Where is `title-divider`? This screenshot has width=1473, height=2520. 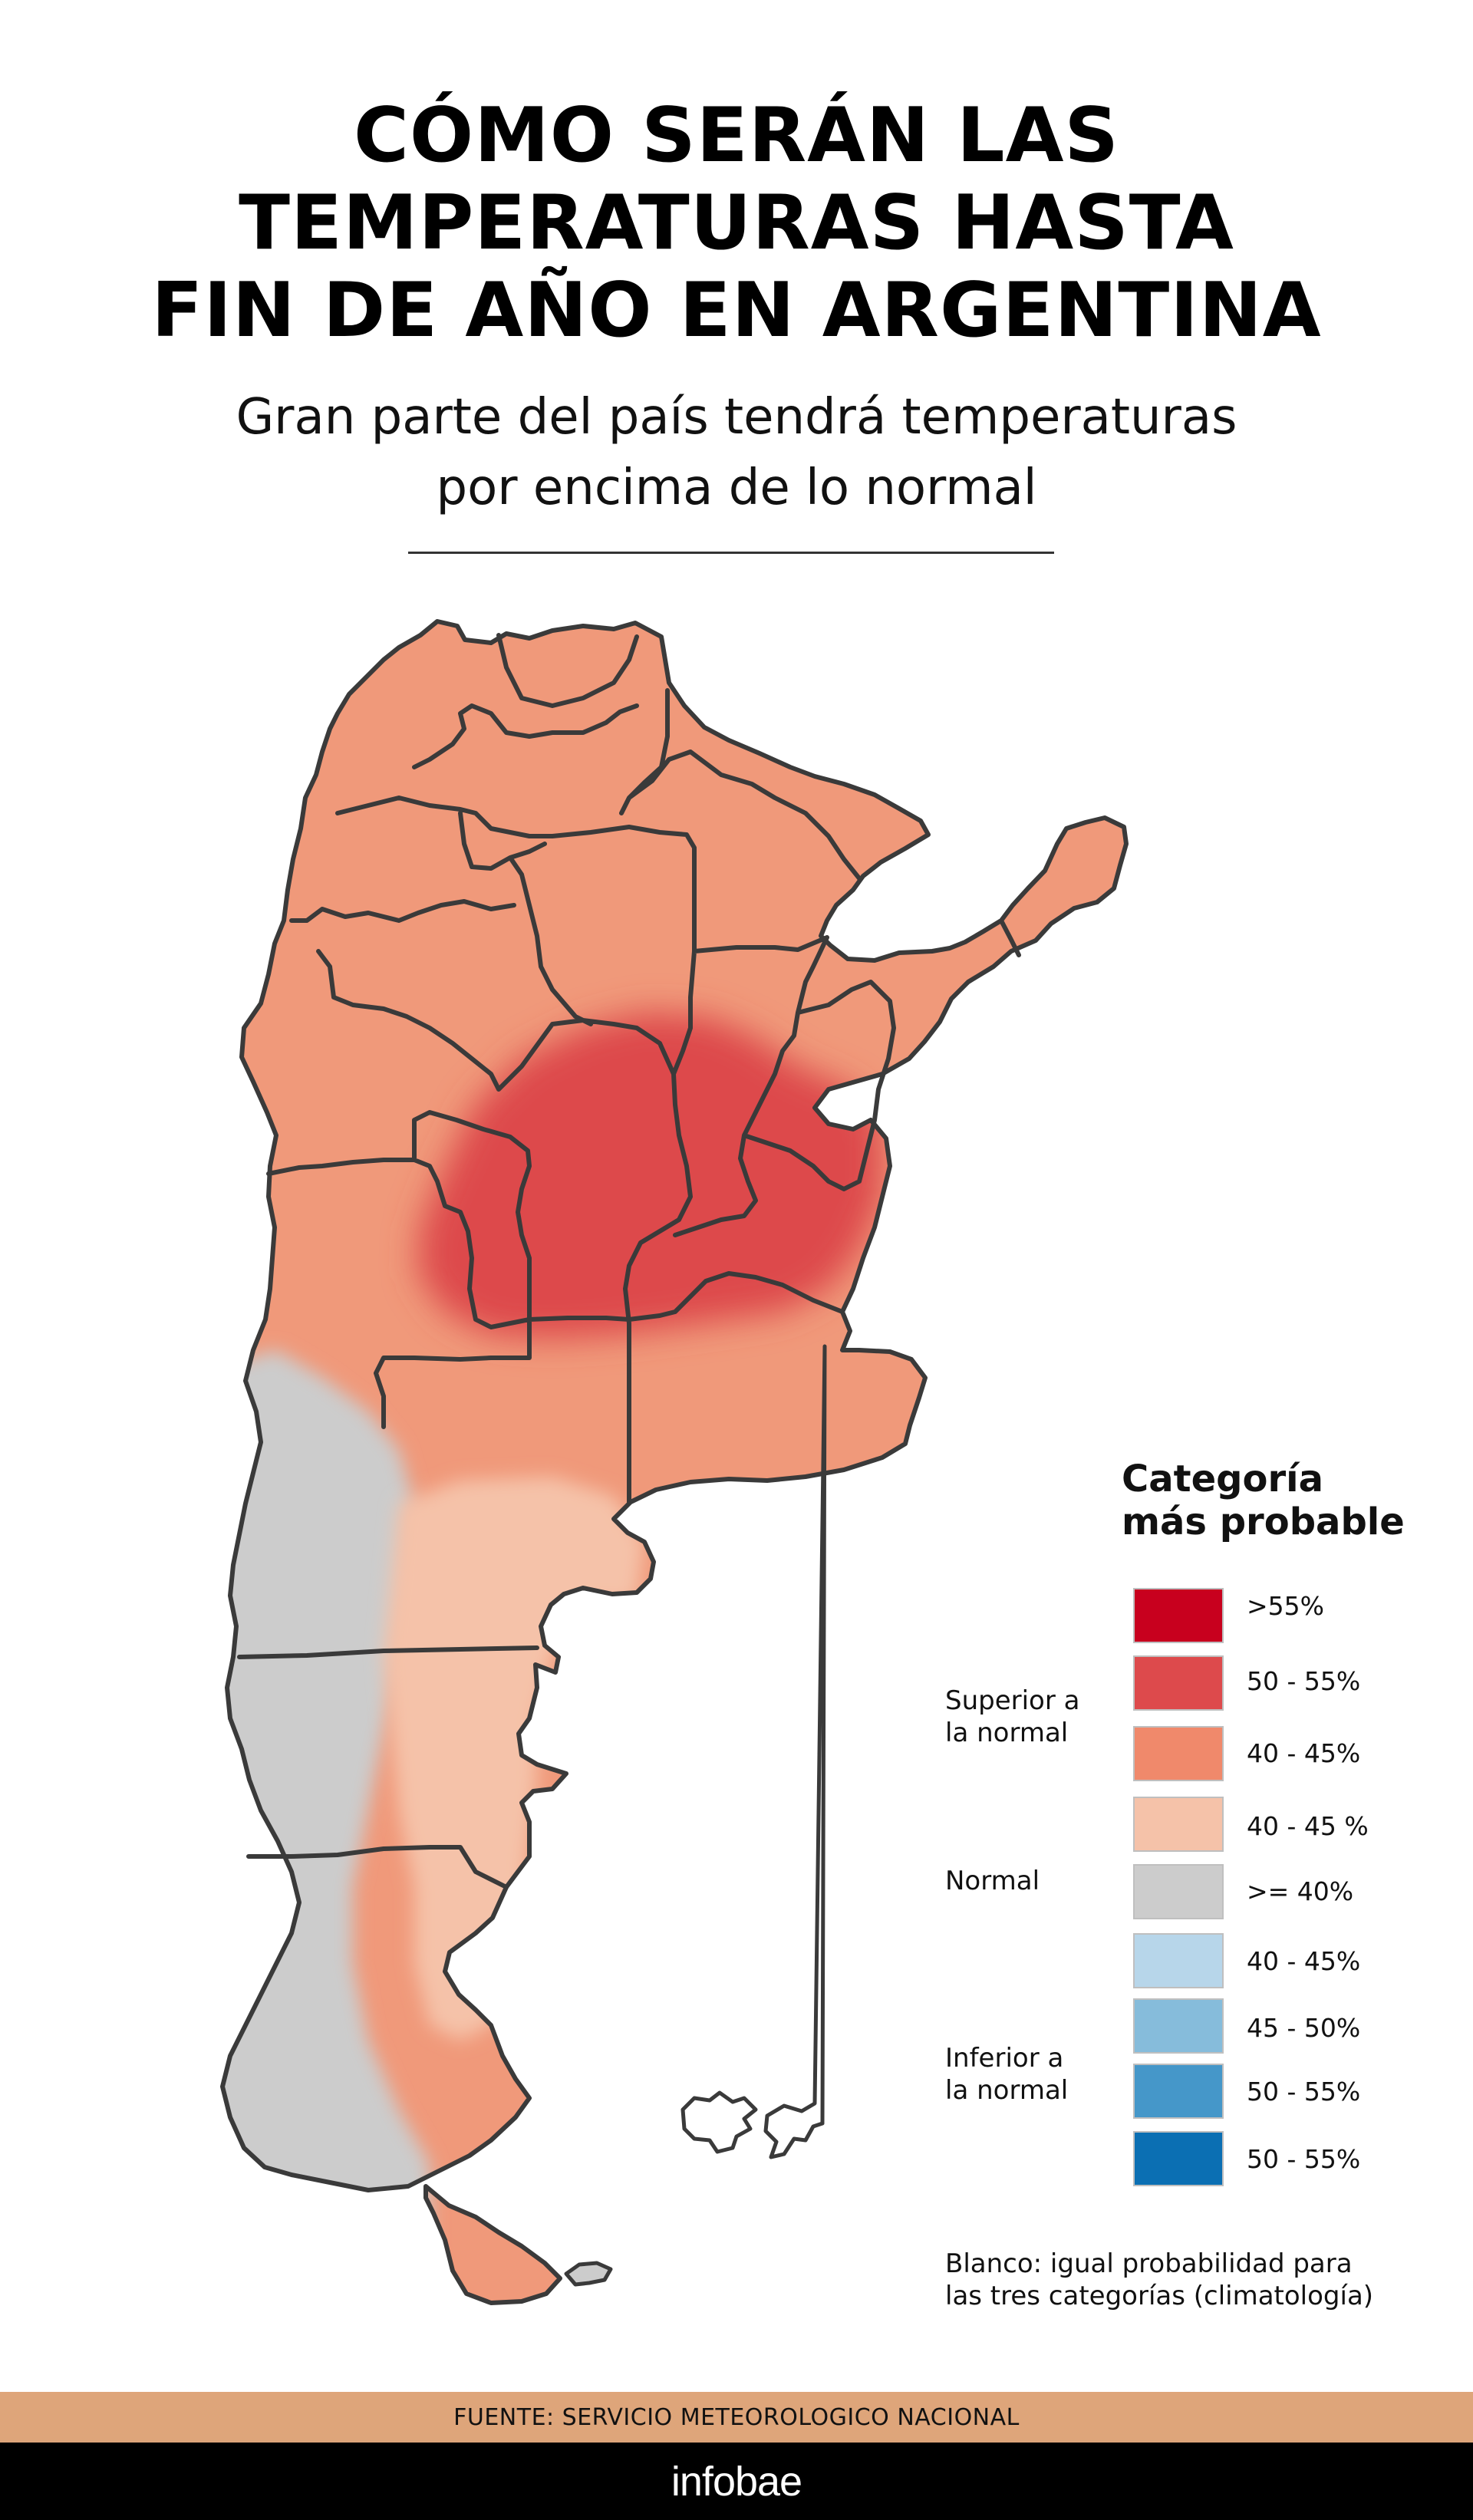 title-divider is located at coordinates (731, 553).